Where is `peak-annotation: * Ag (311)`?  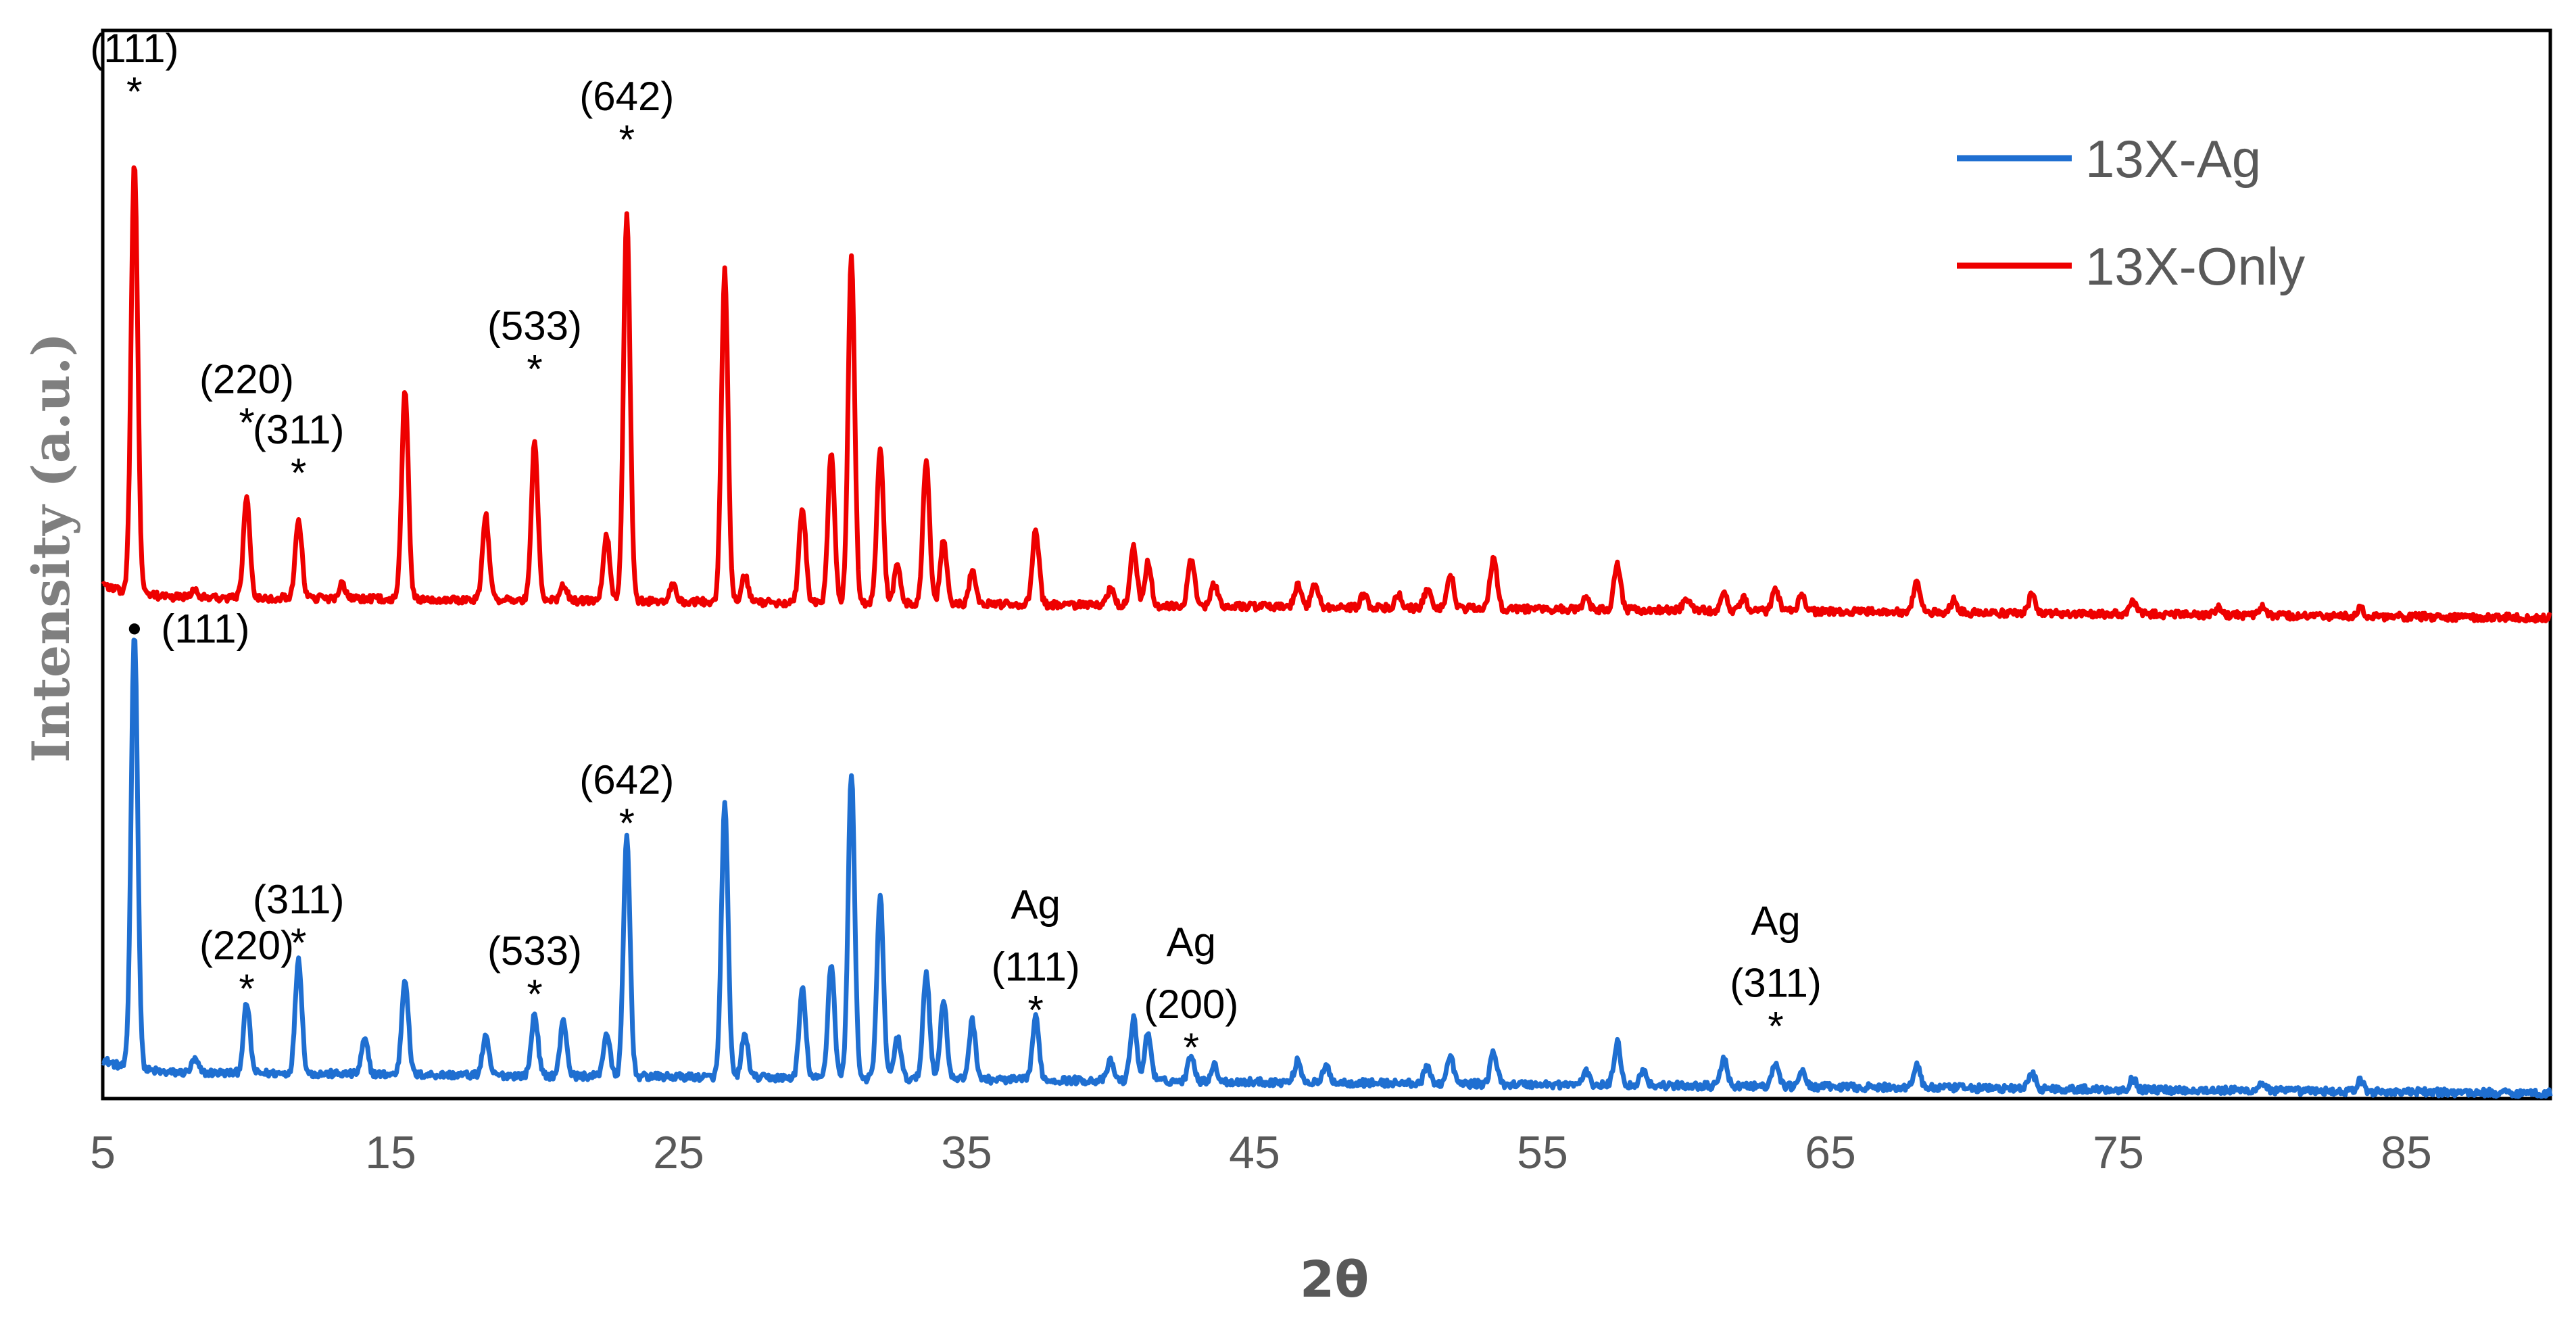 peak-annotation: * Ag (311) is located at coordinates (1776, 973).